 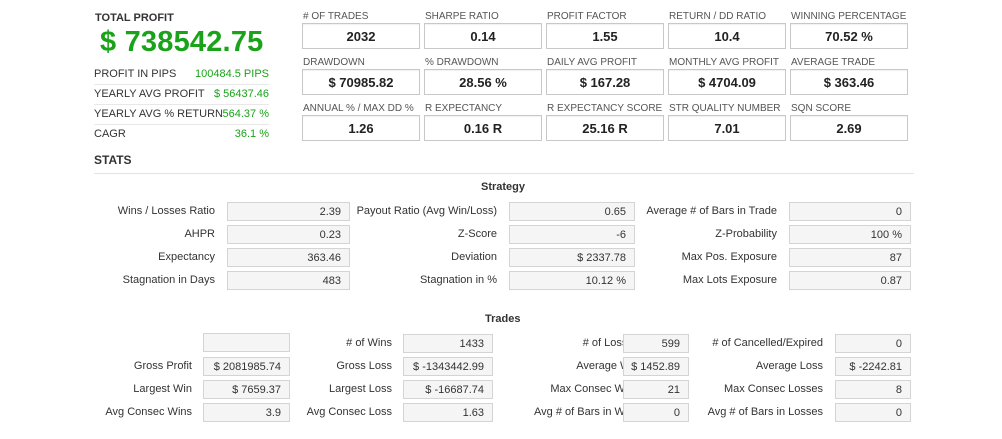 I want to click on total-profit-label: TOTAL PROFIT, so click(x=134, y=18).